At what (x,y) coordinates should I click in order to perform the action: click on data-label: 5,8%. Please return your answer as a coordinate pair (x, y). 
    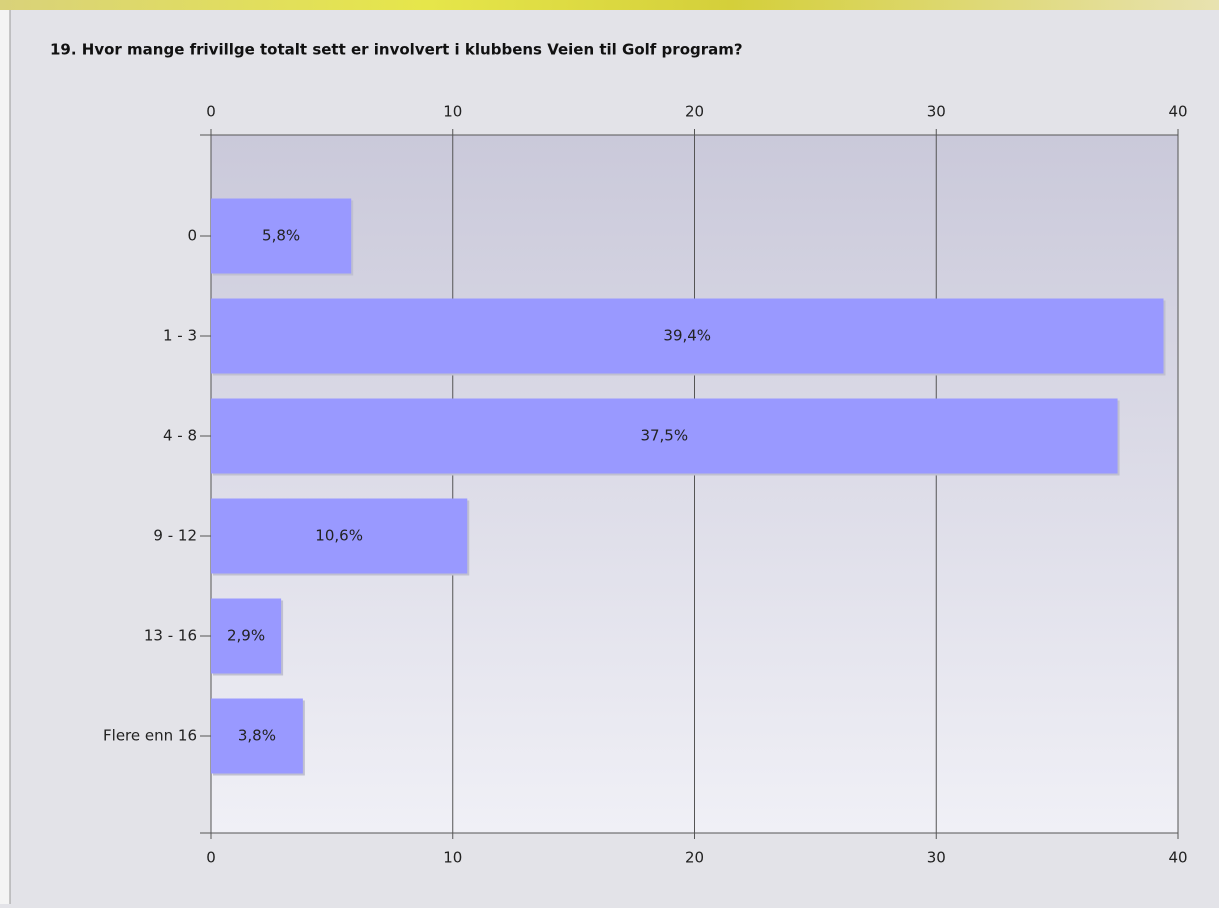
    Looking at the image, I should click on (281, 236).